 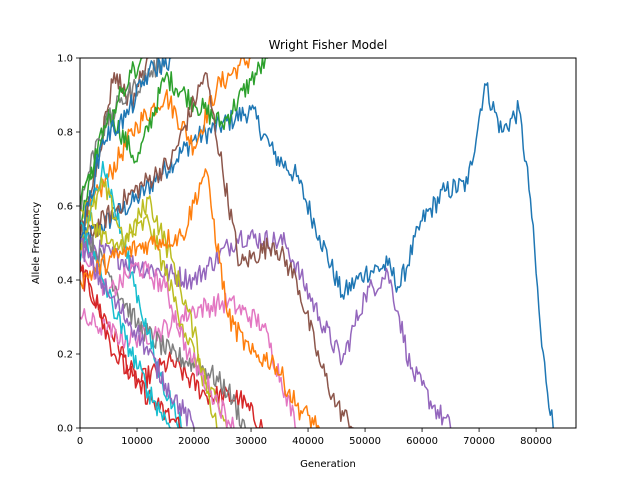 What do you see at coordinates (308, 441) in the screenshot?
I see `x-tick-label: 40000` at bounding box center [308, 441].